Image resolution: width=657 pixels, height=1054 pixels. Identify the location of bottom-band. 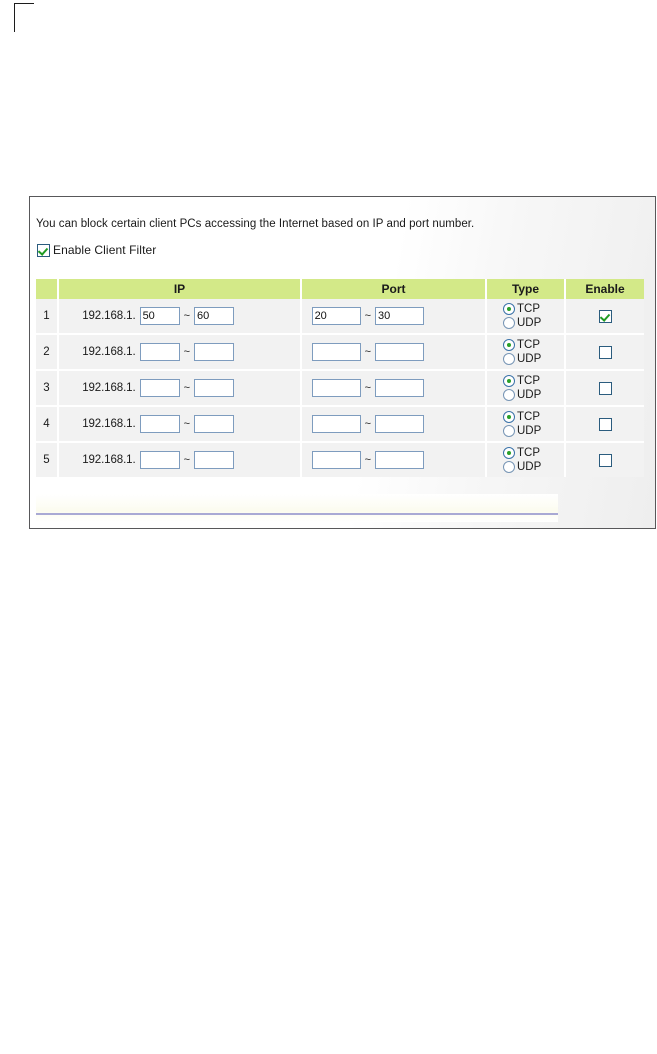
(297, 508).